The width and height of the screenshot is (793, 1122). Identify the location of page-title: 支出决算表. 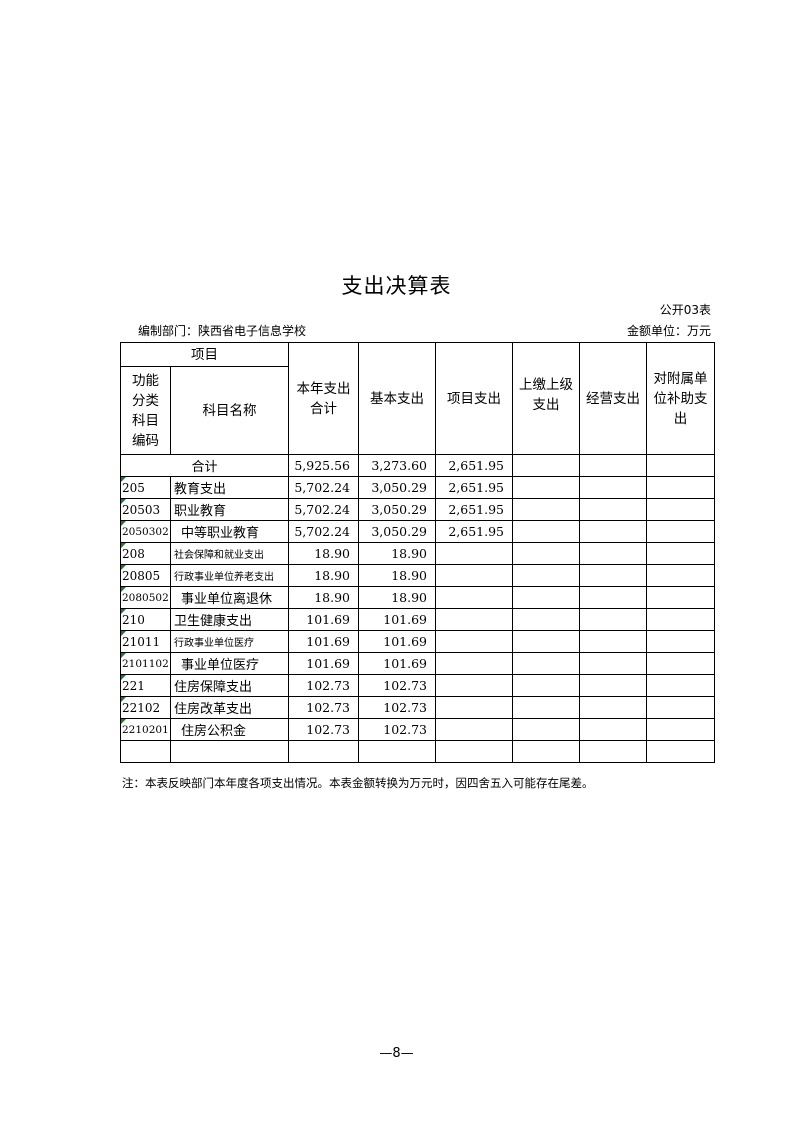
(396, 286).